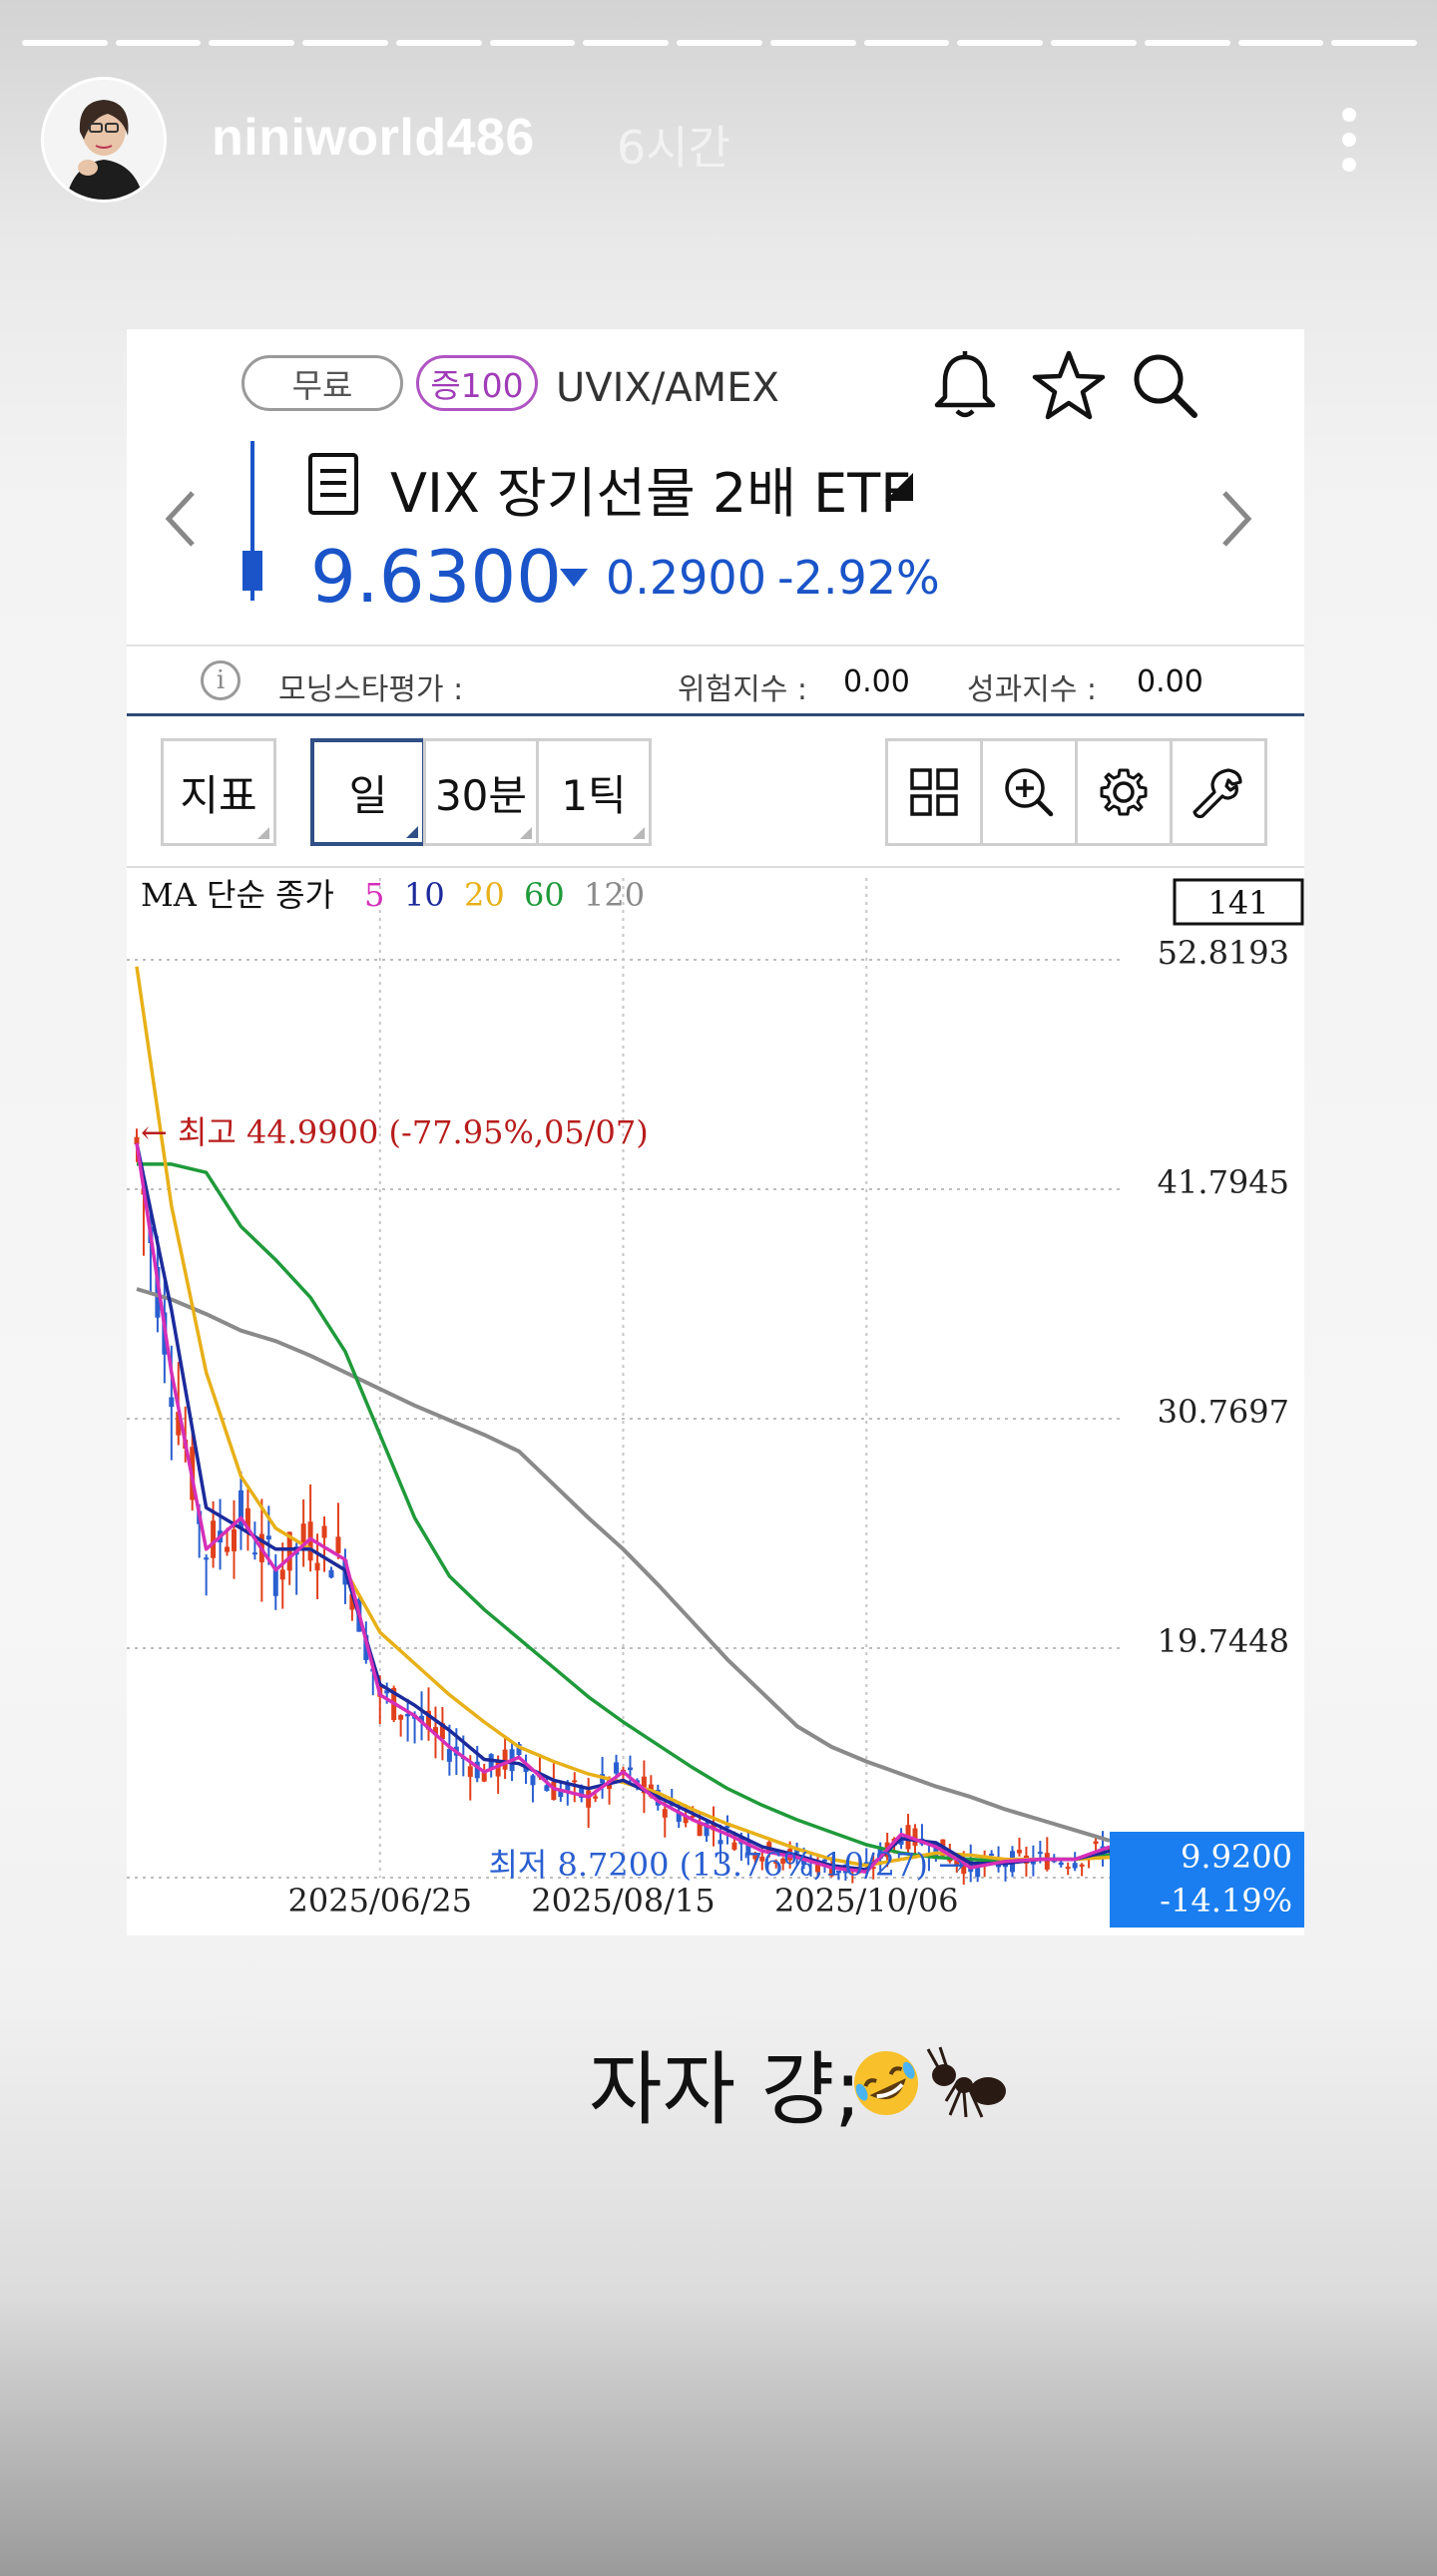 This screenshot has width=1437, height=2576. Describe the element at coordinates (1069, 385) in the screenshot. I see `favorite-star-icon` at that location.